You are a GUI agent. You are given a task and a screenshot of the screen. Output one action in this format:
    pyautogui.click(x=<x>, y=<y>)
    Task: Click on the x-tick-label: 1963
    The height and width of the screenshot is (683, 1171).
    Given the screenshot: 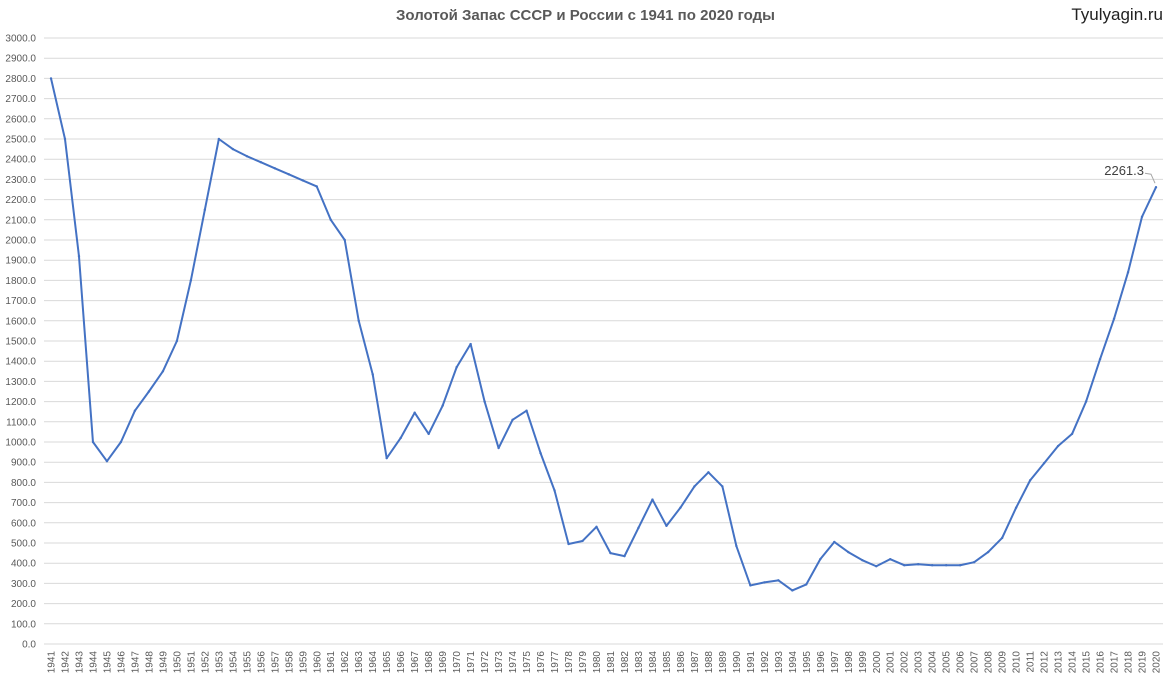 What is the action you would take?
    pyautogui.click(x=359, y=662)
    